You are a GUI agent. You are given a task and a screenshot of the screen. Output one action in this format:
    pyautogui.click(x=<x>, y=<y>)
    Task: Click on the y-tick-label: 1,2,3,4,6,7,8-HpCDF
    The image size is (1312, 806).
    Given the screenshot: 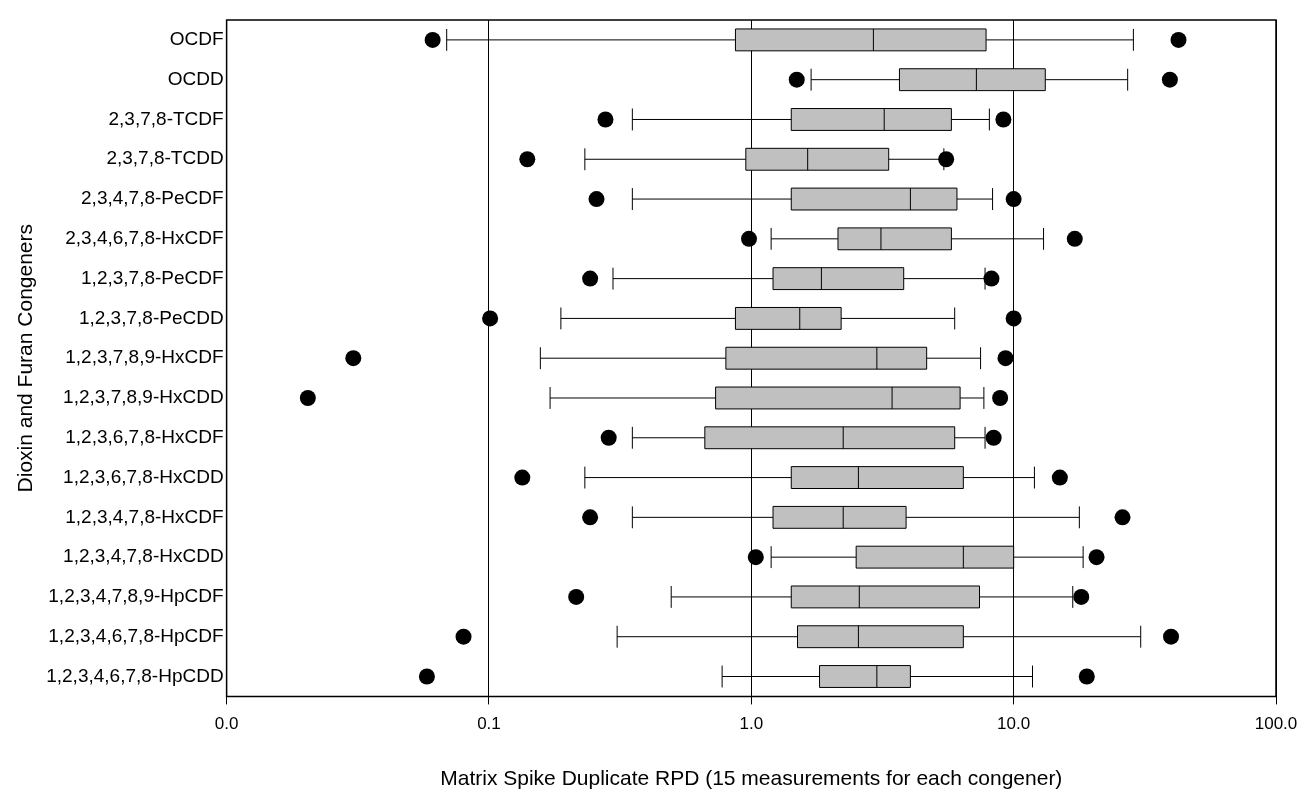 What is the action you would take?
    pyautogui.click(x=136, y=635)
    